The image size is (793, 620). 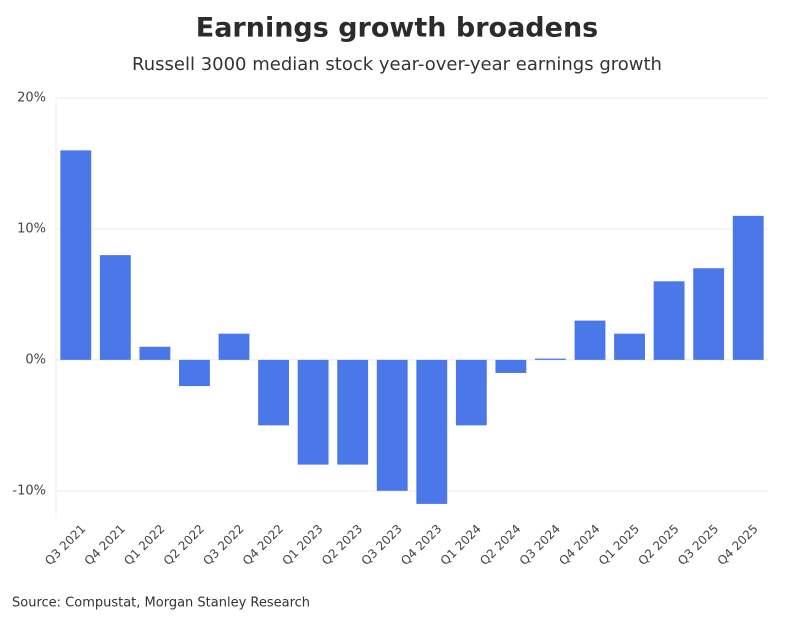 What do you see at coordinates (461, 545) in the screenshot?
I see `x-tick-label: Q1 2024` at bounding box center [461, 545].